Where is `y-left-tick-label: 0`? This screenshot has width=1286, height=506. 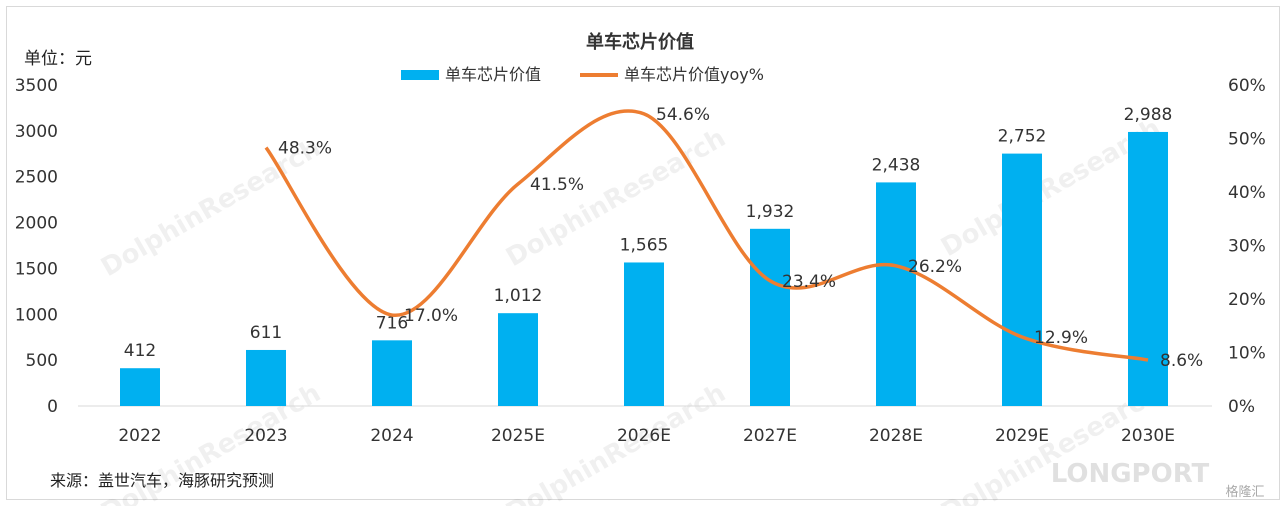
y-left-tick-label: 0 is located at coordinates (52, 407).